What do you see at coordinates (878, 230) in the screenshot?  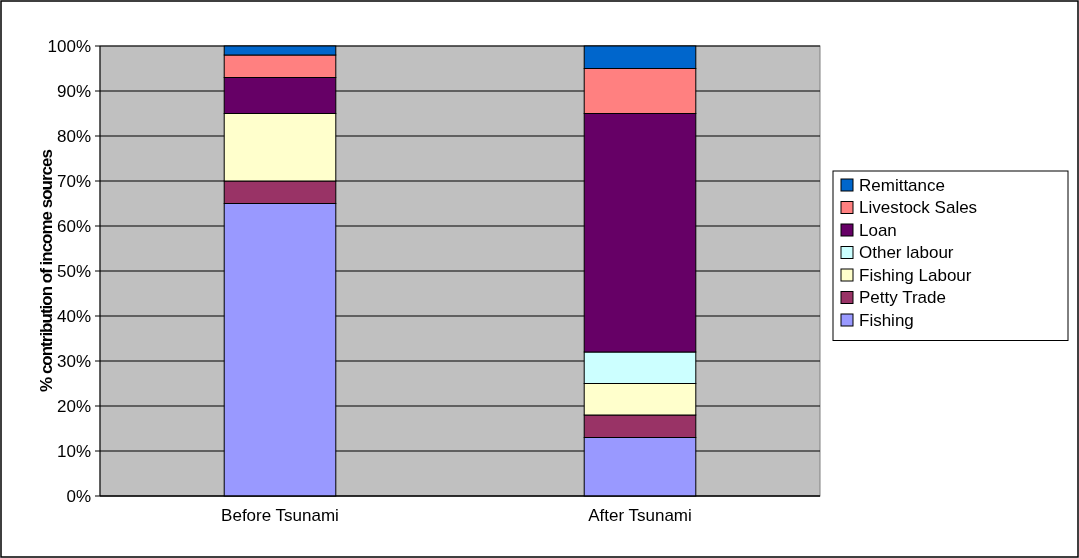 I see `legend-label: Loan` at bounding box center [878, 230].